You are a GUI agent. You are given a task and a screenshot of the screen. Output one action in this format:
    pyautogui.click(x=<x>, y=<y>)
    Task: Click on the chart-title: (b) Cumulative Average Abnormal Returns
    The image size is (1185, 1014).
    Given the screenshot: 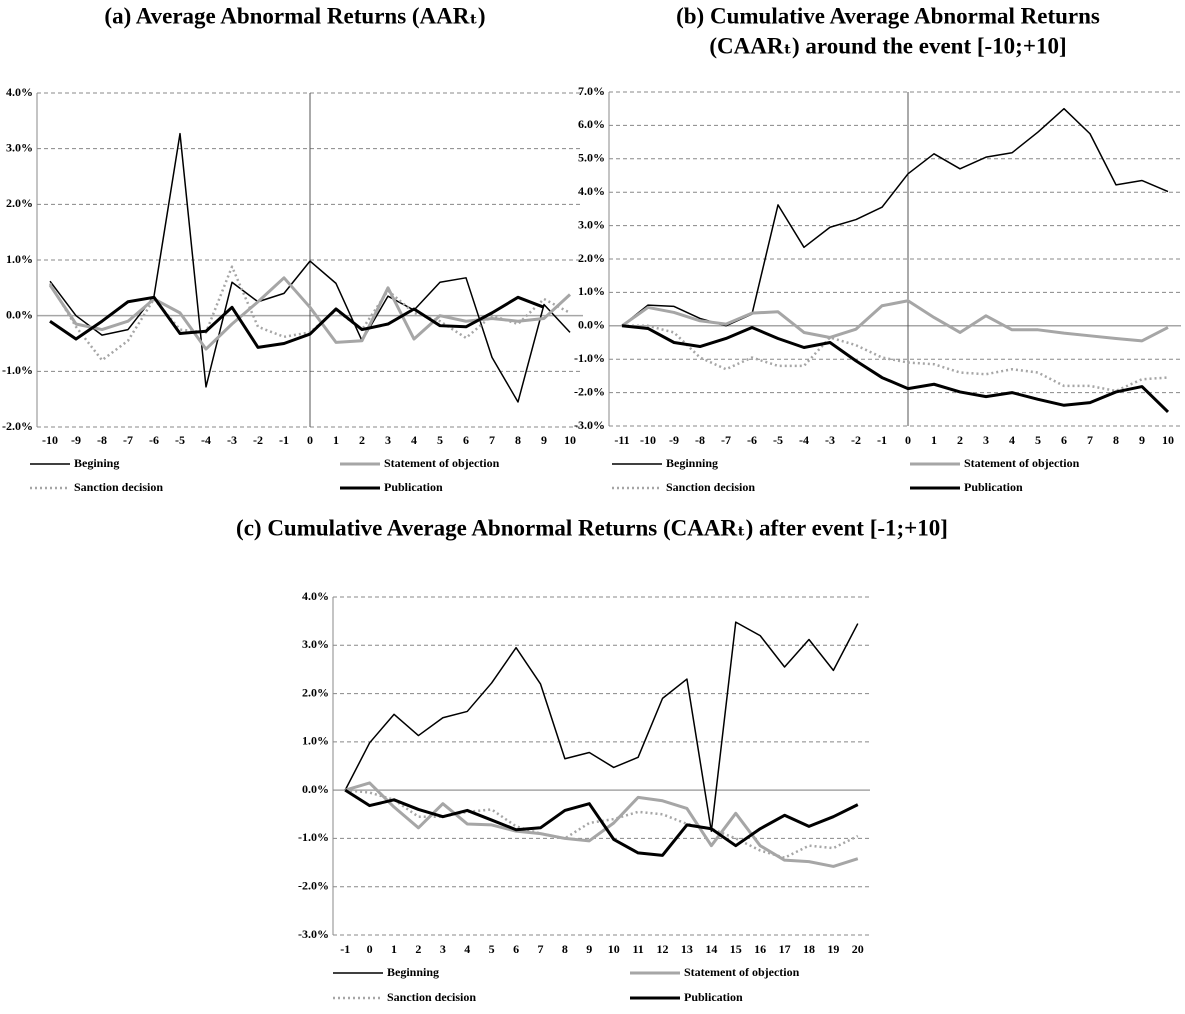 What is the action you would take?
    pyautogui.click(x=888, y=15)
    